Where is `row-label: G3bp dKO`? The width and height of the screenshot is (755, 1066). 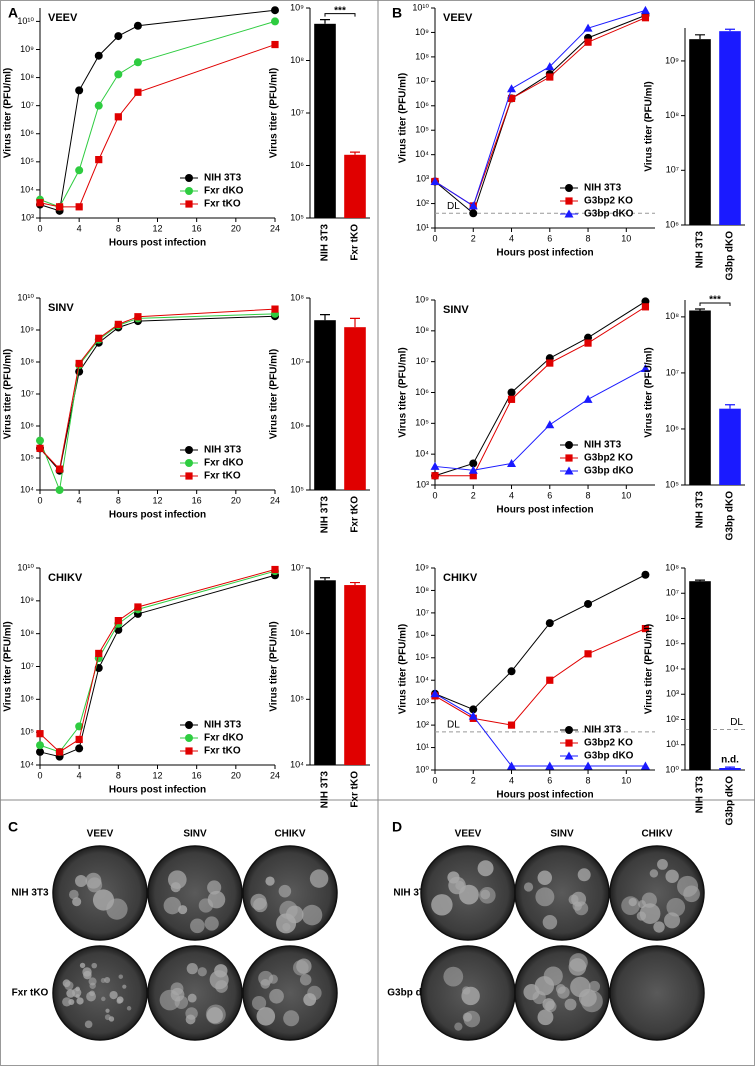
row-label: G3bp dKO is located at coordinates (412, 993).